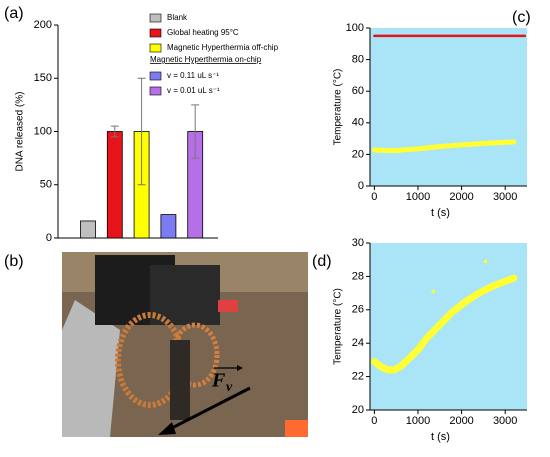 This screenshot has height=457, width=550. Describe the element at coordinates (43, 78) in the screenshot. I see `y-tick-label: 150` at that location.